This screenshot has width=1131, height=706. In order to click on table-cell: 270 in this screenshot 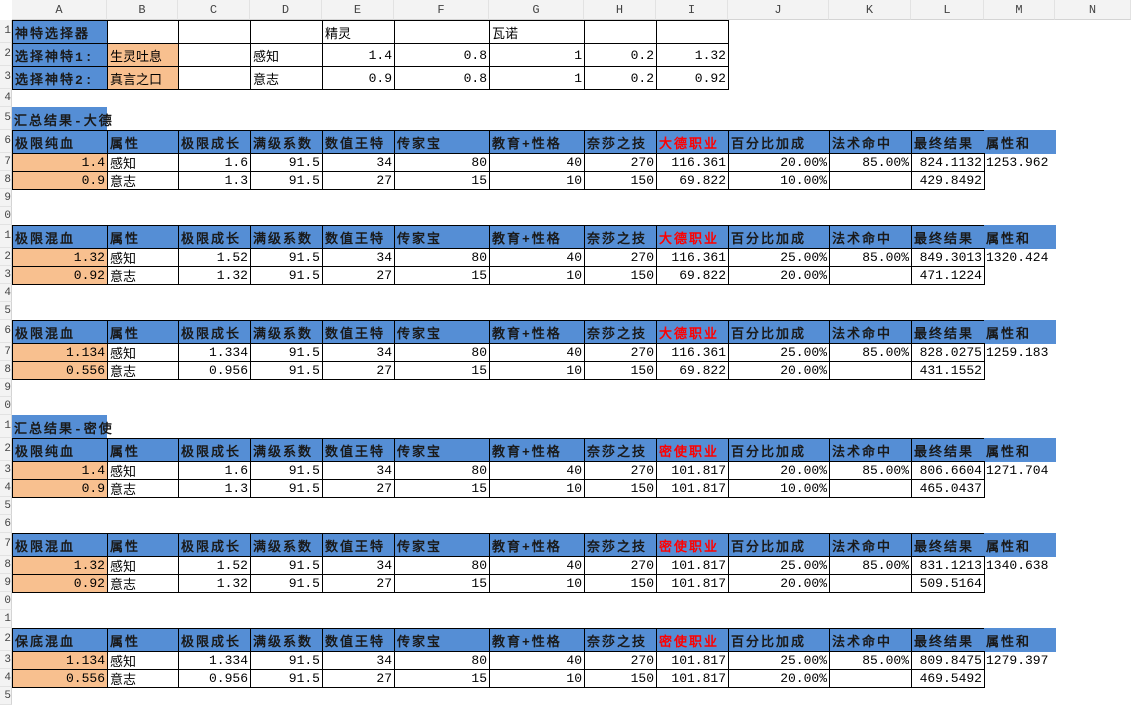, I will do `click(620, 257)`.